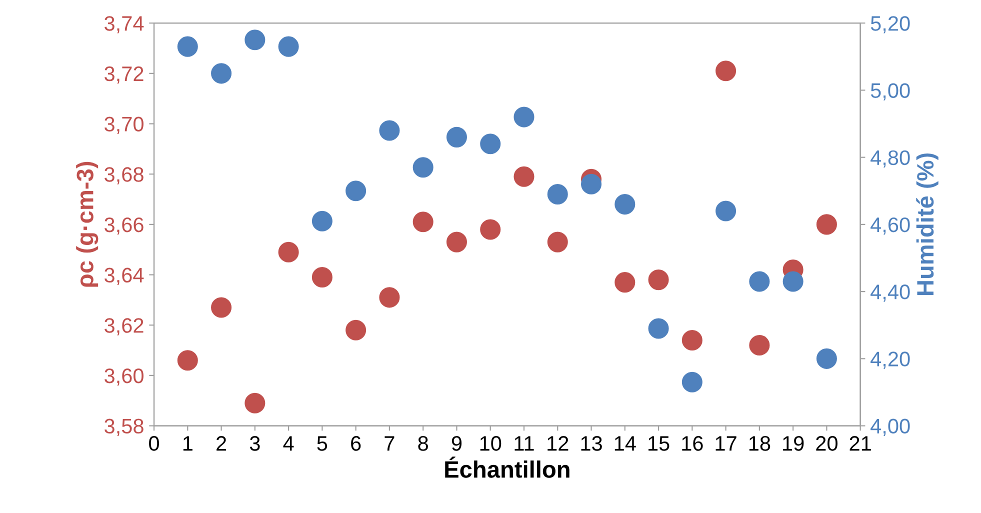 Image resolution: width=981 pixels, height=513 pixels. Describe the element at coordinates (726, 443) in the screenshot. I see `x-tick-label: 17` at that location.